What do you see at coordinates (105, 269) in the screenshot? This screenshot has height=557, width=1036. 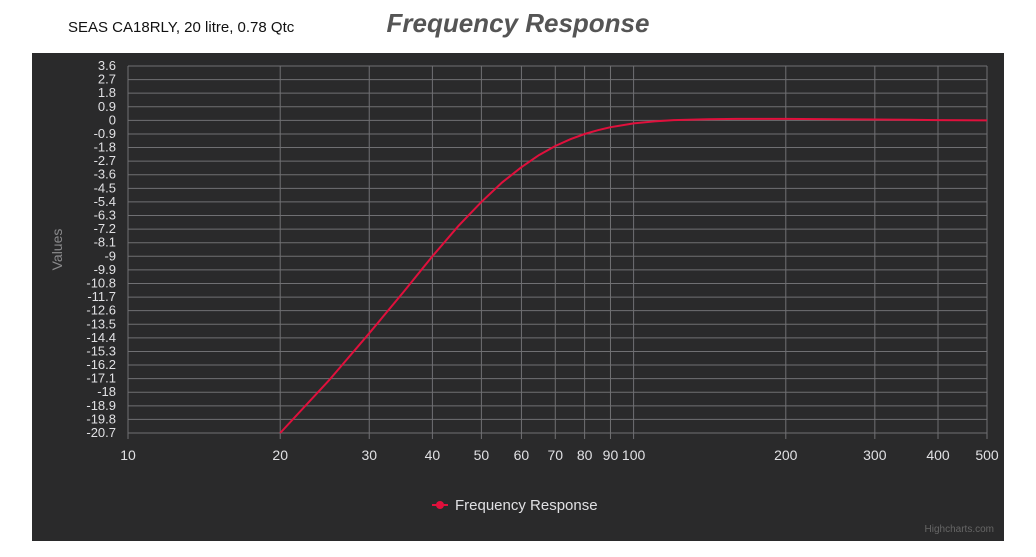 I see `y-tick-label: -9.9` at bounding box center [105, 269].